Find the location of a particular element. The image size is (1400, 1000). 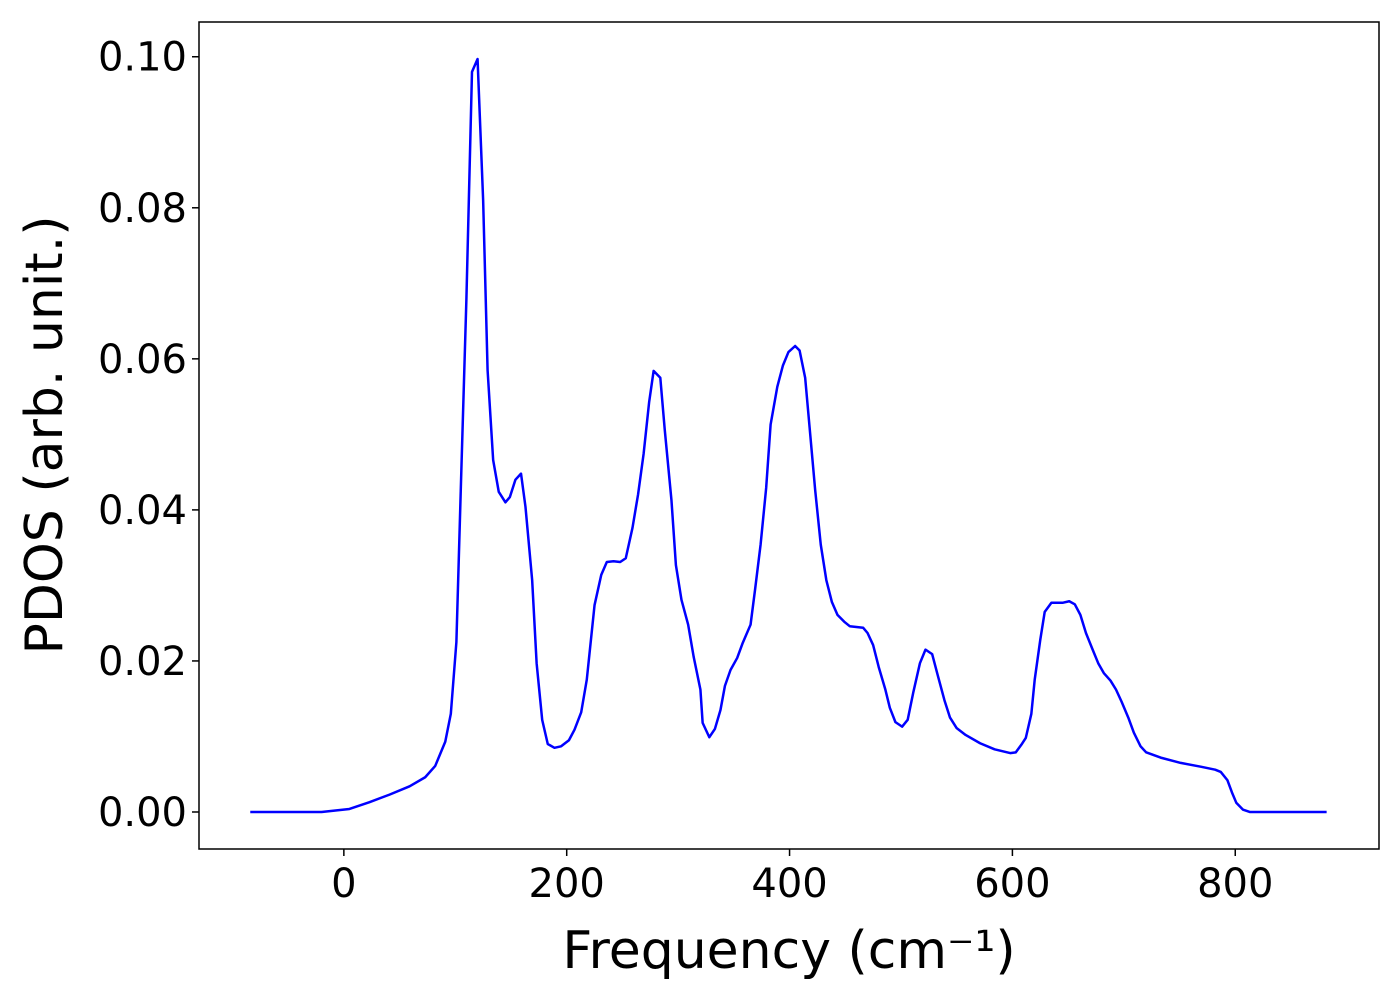

y-tick-label: 0.10 is located at coordinates (142, 58).